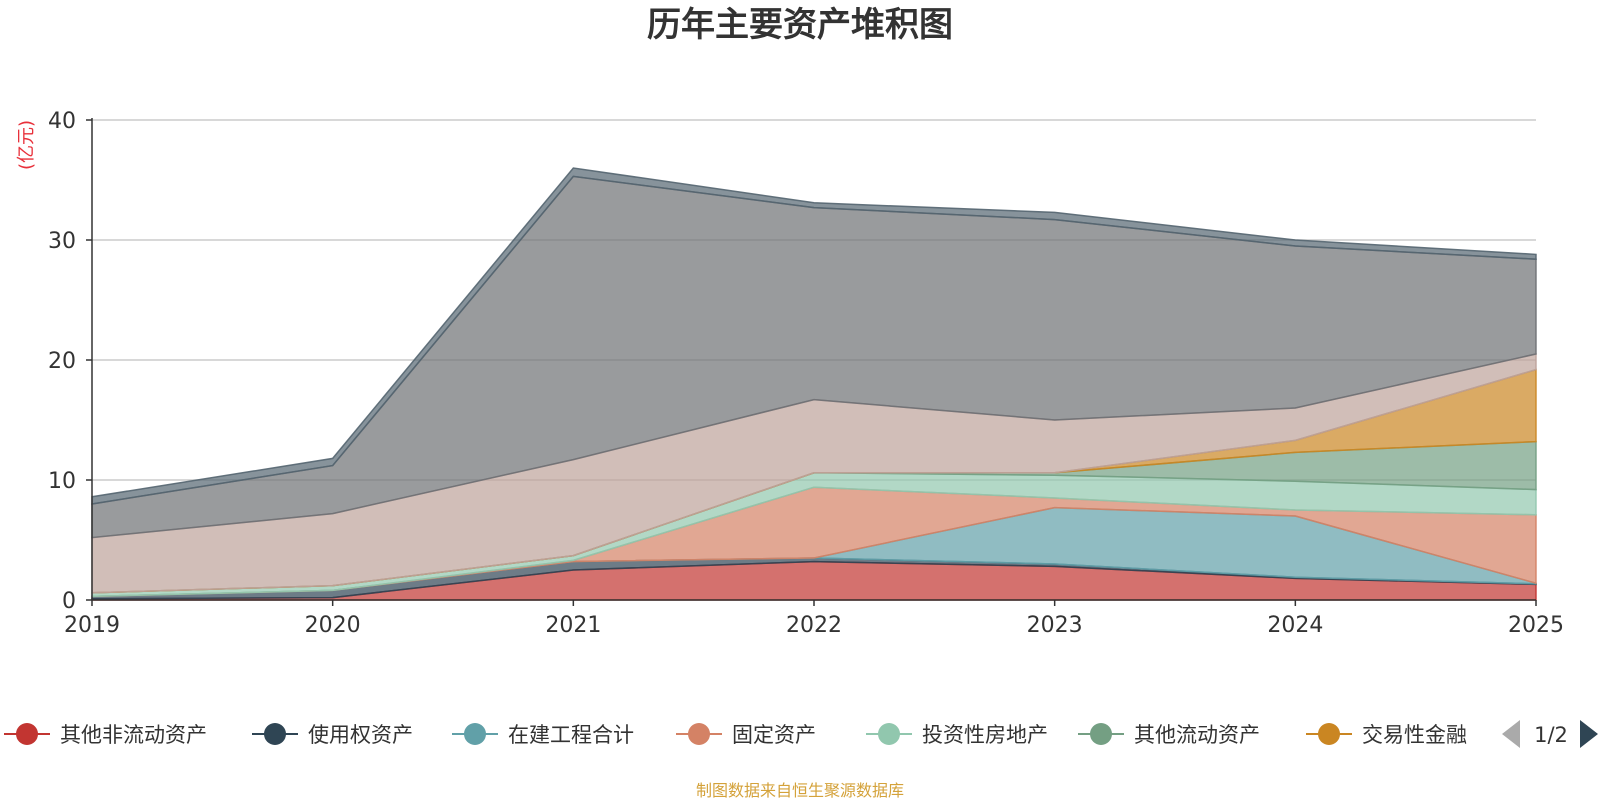 This screenshot has width=1600, height=800. I want to click on x-tick-label: 2019, so click(92, 625).